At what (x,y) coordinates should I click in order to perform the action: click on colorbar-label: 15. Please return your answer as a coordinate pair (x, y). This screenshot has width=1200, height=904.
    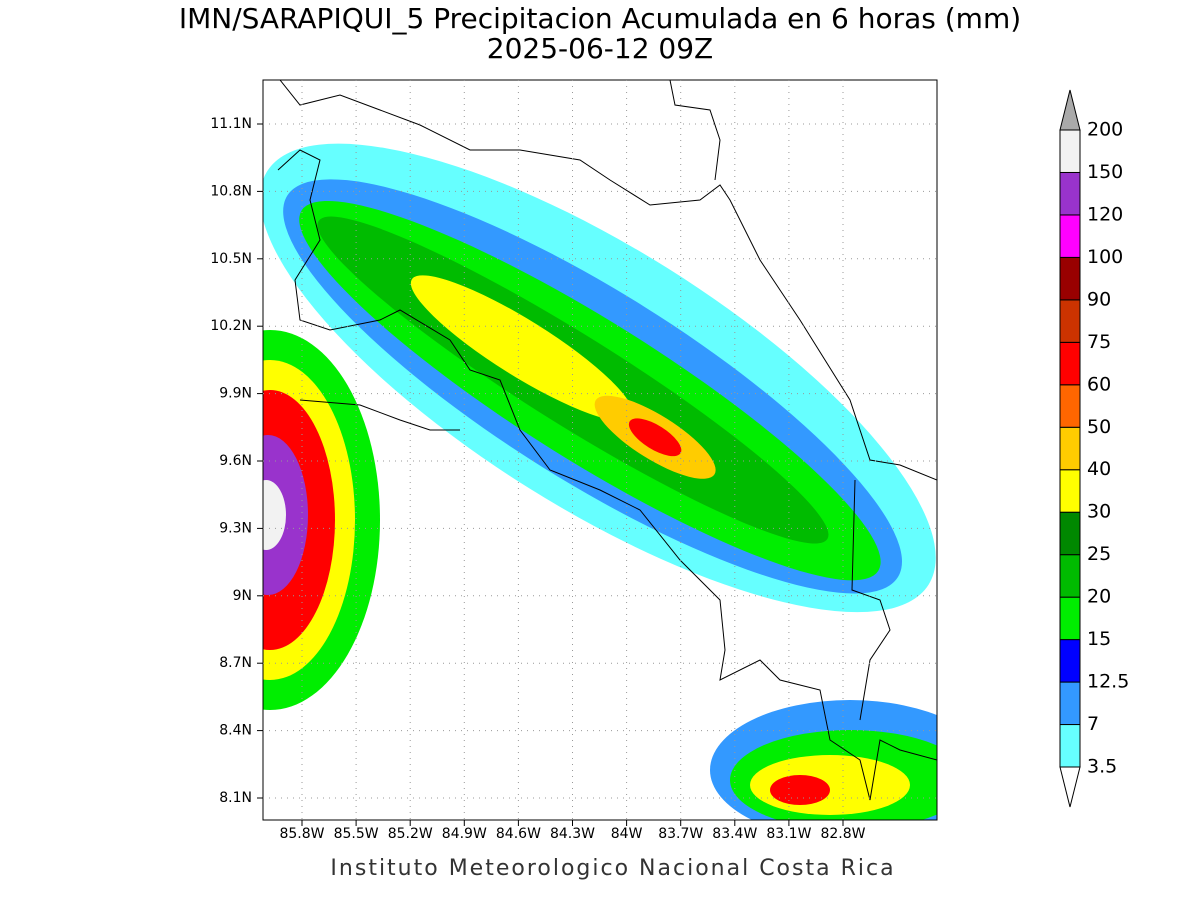
    Looking at the image, I should click on (1099, 639).